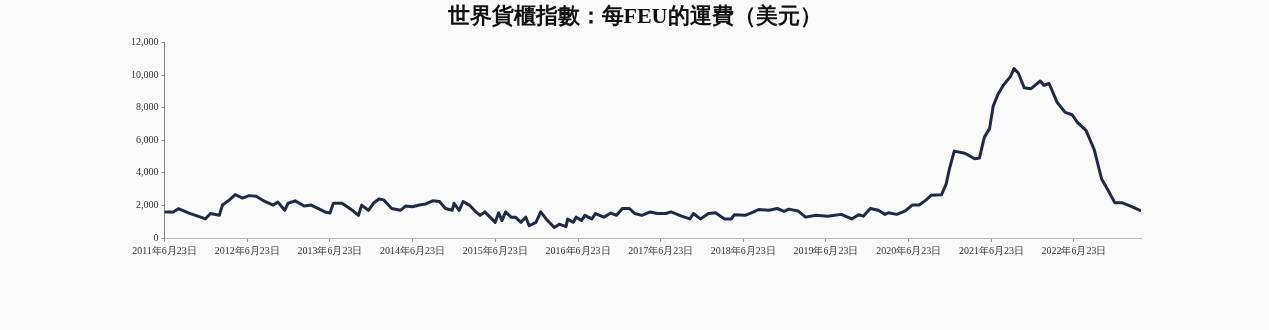 This screenshot has height=330, width=1269. What do you see at coordinates (147, 172) in the screenshot?
I see `y-tick-label: 4,000` at bounding box center [147, 172].